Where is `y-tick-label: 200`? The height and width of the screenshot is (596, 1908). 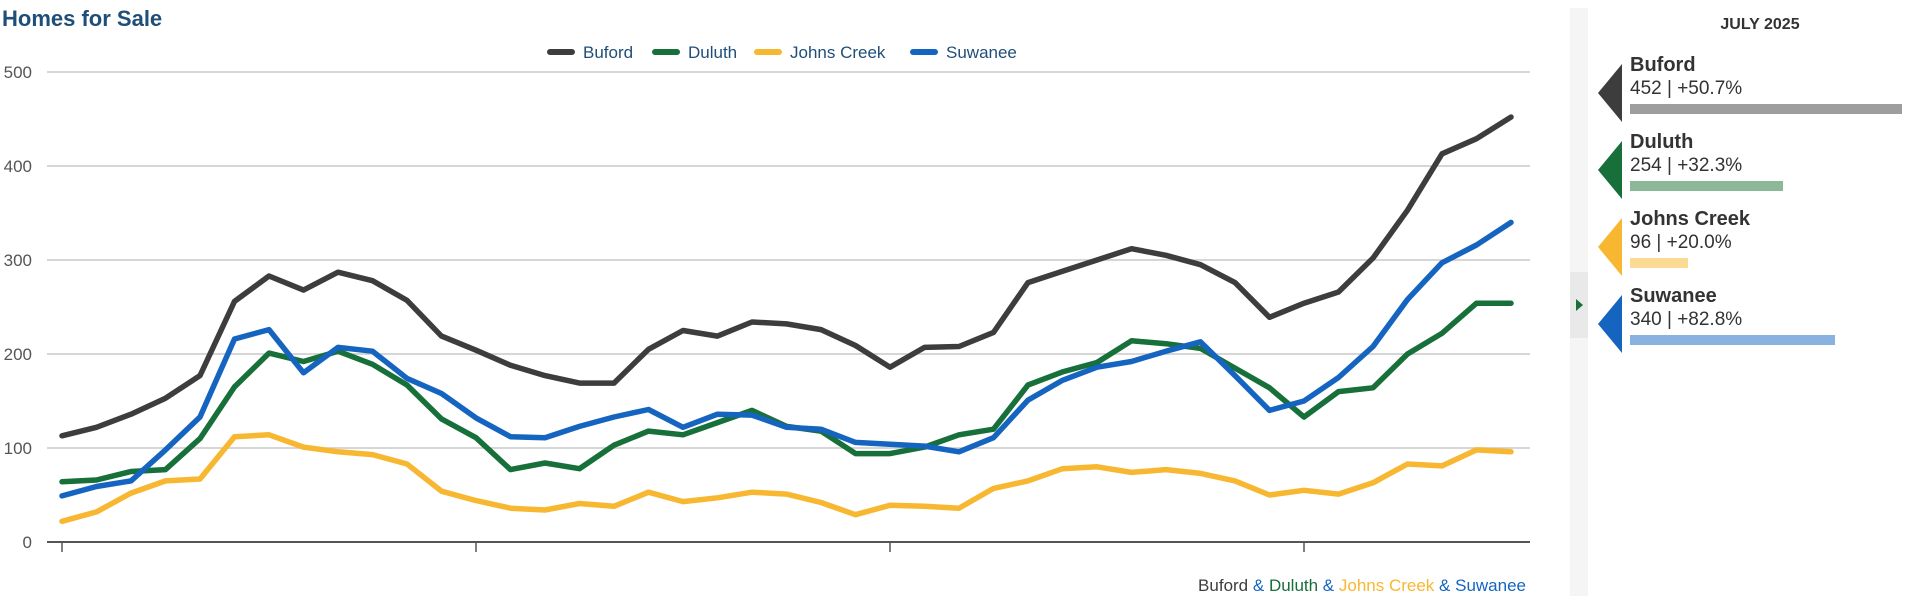 y-tick-label: 200 is located at coordinates (18, 354).